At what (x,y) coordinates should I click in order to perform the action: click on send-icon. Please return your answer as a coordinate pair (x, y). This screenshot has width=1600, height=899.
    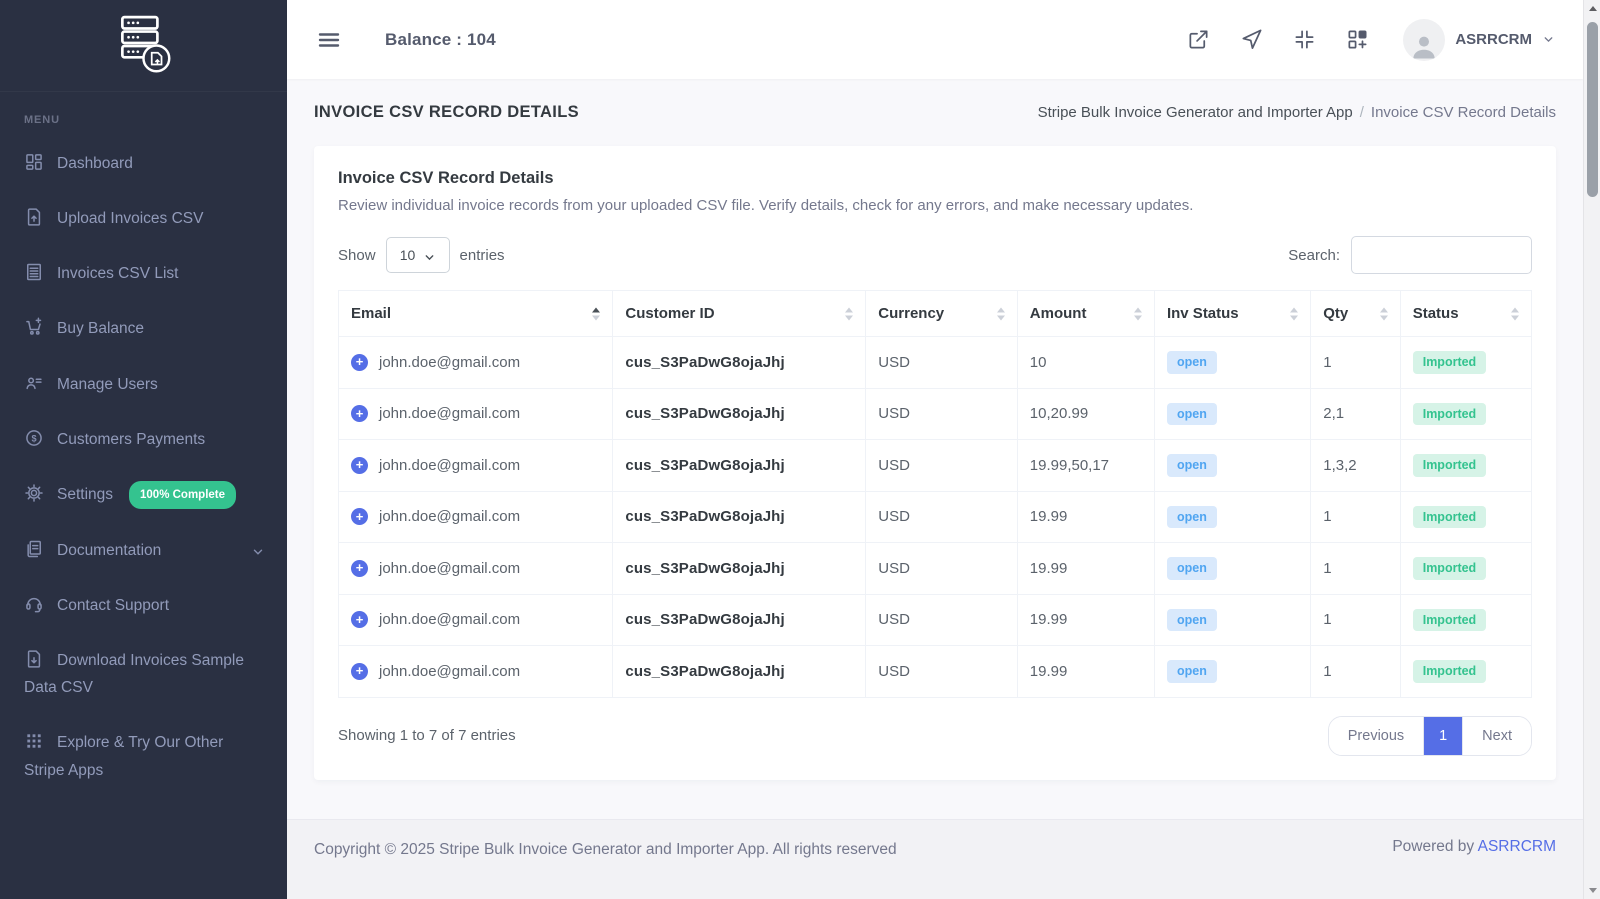
    Looking at the image, I should click on (1251, 39).